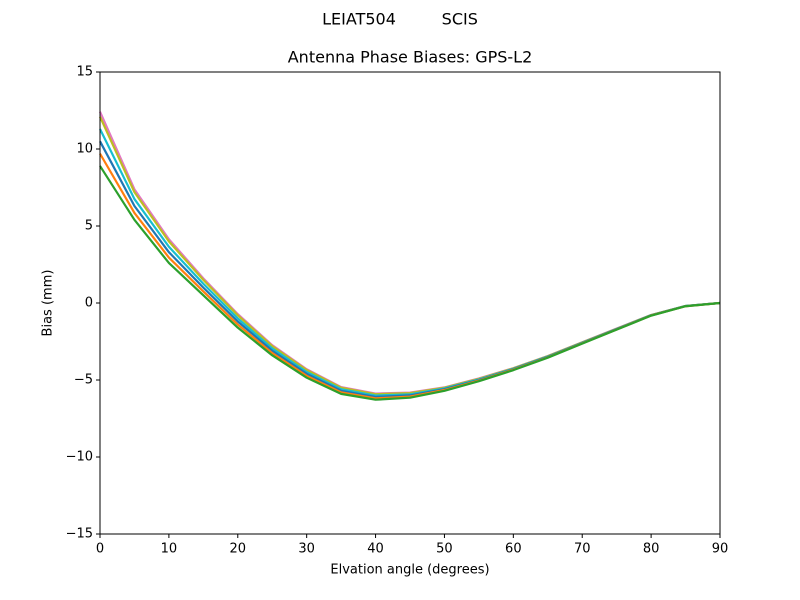  Describe the element at coordinates (720, 549) in the screenshot. I see `x-tick-label: 90` at that location.